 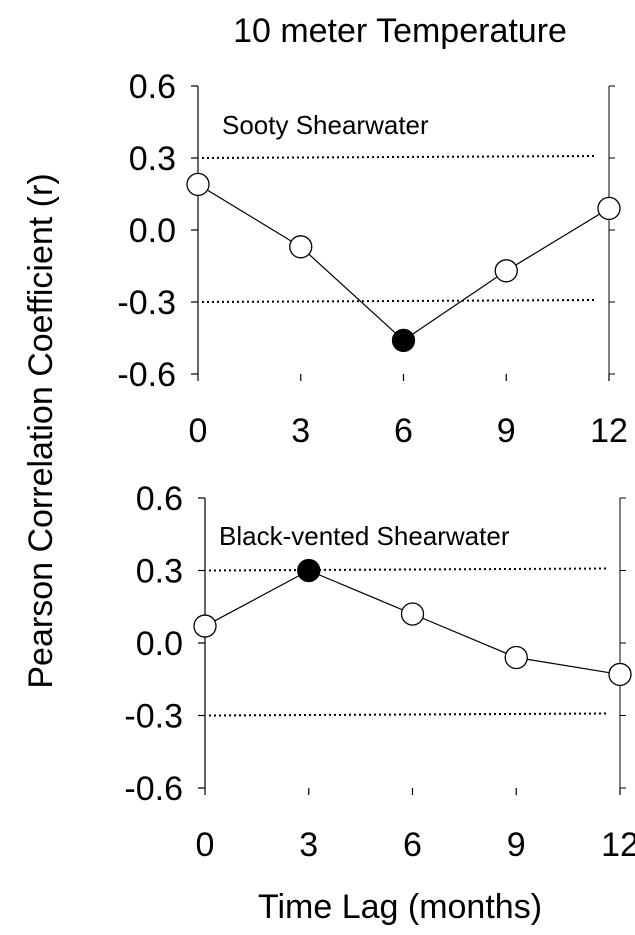 I want to click on y-axis-label: Pearson Correlation Coefficient (r), so click(x=41, y=430).